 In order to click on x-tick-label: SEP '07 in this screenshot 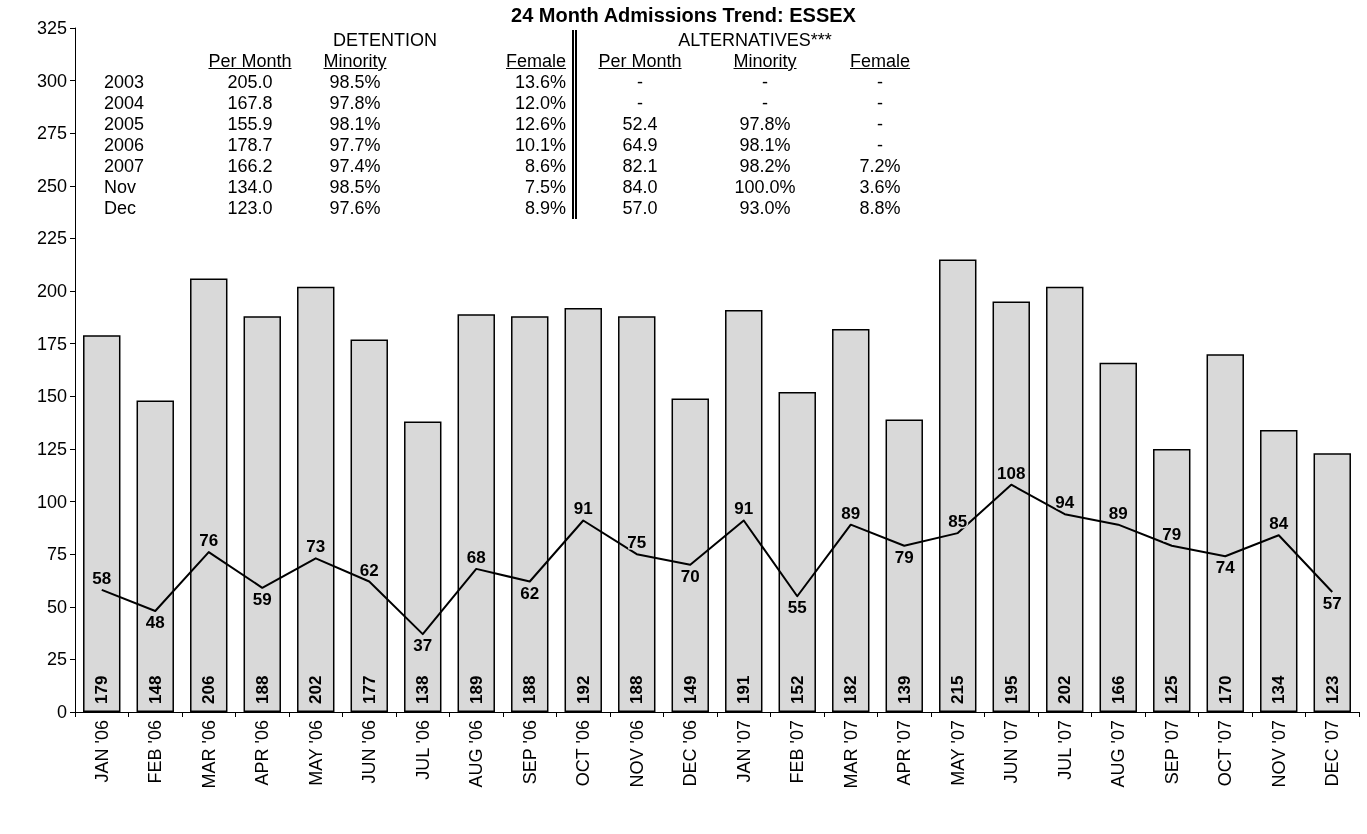, I will do `click(1171, 752)`.